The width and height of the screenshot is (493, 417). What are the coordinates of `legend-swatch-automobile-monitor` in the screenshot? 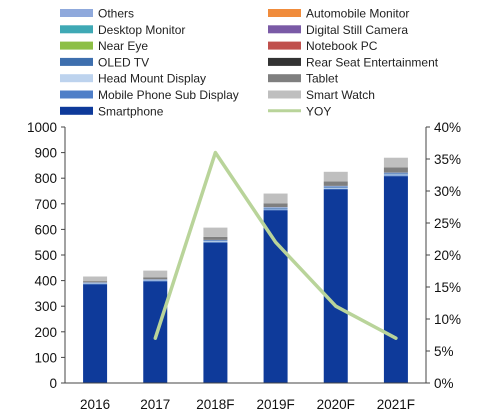 It's located at (284, 13).